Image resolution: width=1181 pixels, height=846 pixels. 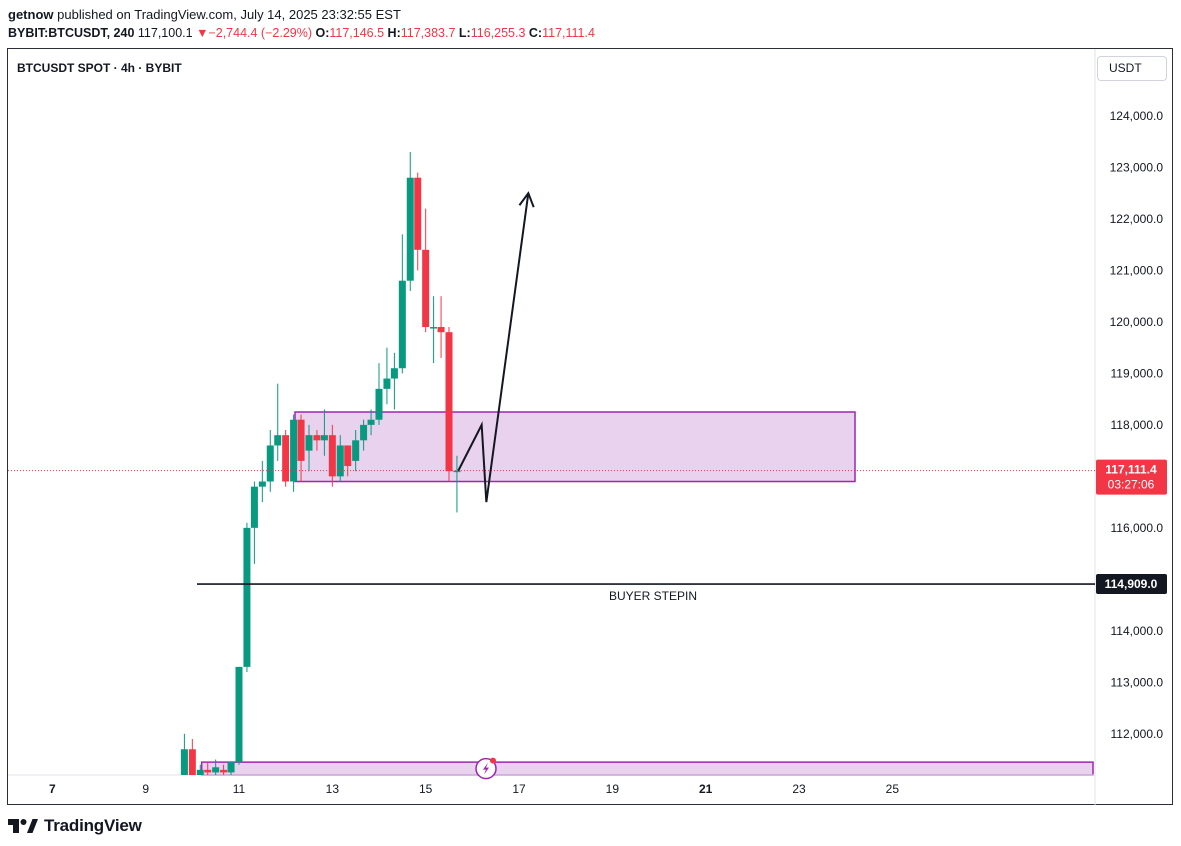 I want to click on lightning-bolt-icon, so click(x=486, y=768).